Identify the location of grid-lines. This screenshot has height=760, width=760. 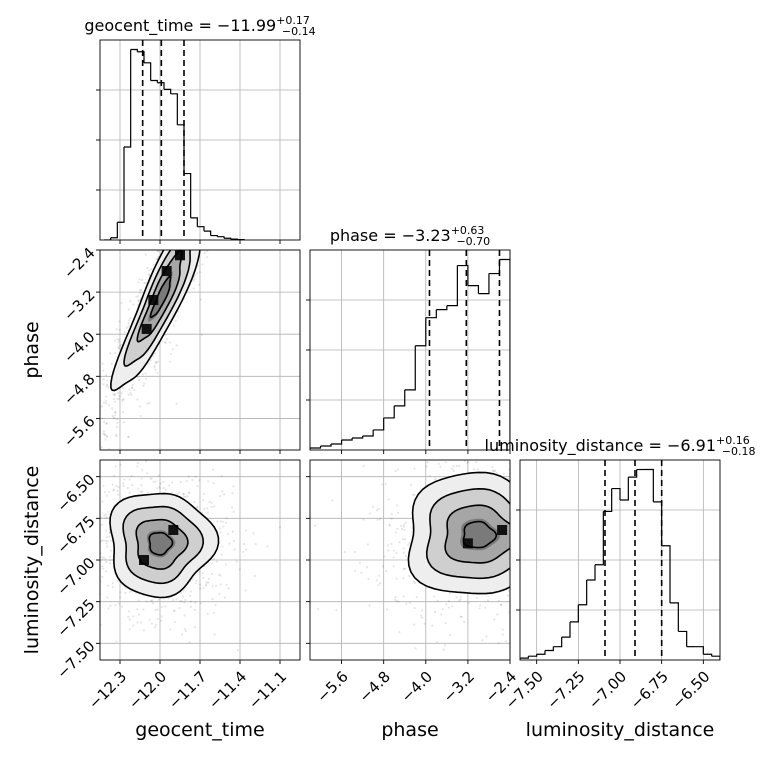
(620, 560).